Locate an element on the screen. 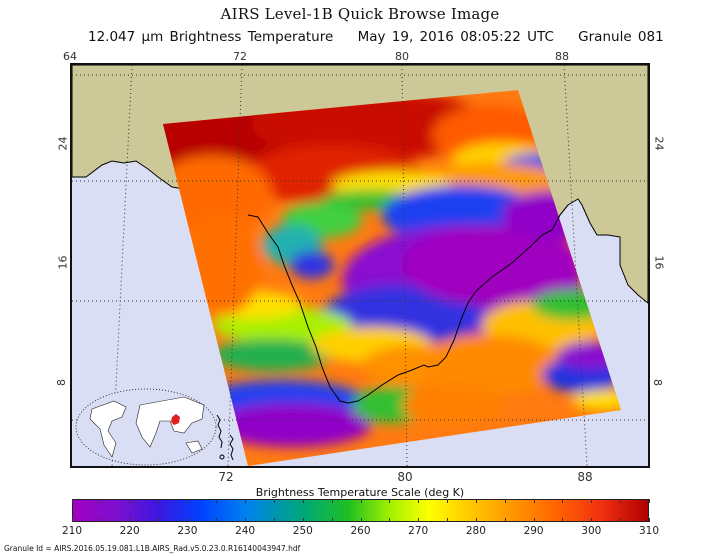 The image size is (720, 556). datetime-label: May 19, 2016 08:05:22 UTC is located at coordinates (455, 37).